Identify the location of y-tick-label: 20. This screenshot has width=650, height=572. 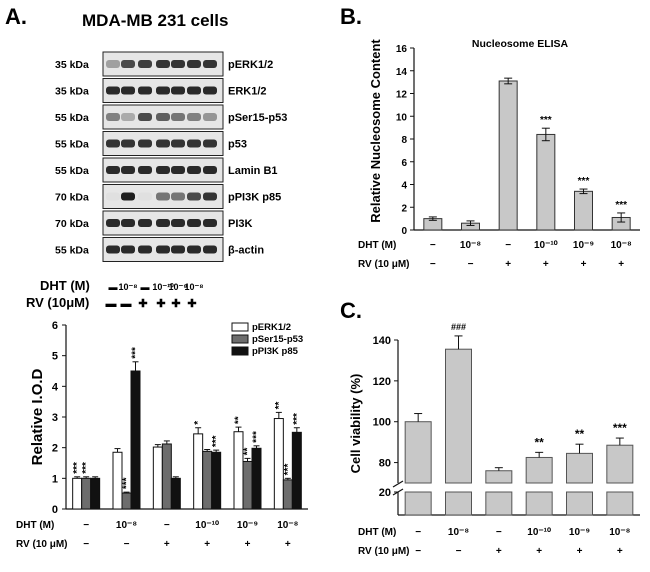
(385, 493).